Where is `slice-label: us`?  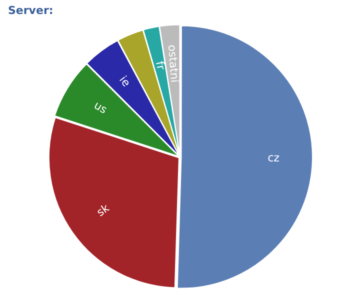
slice-label: us is located at coordinates (101, 107).